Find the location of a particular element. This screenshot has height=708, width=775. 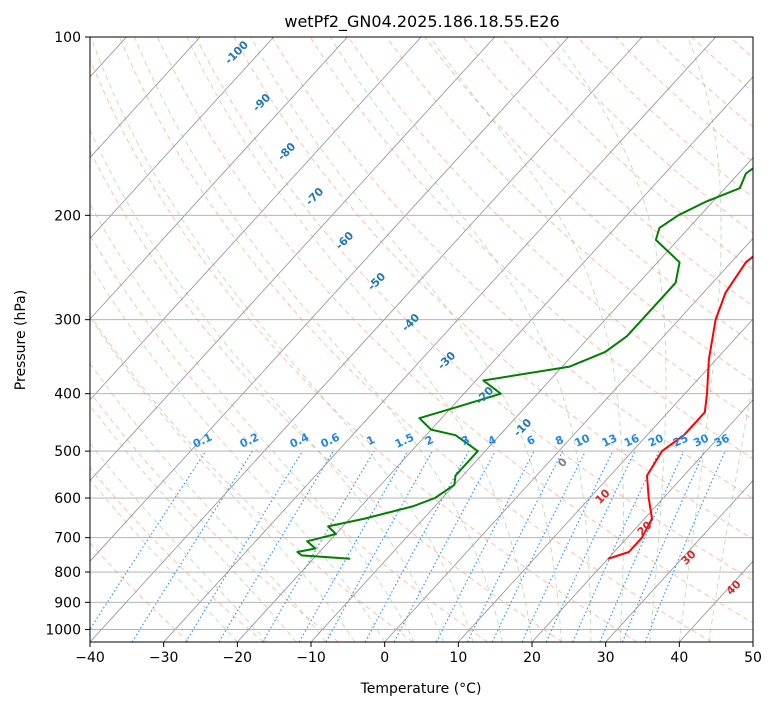

x-tick-label: −40 is located at coordinates (90, 658).